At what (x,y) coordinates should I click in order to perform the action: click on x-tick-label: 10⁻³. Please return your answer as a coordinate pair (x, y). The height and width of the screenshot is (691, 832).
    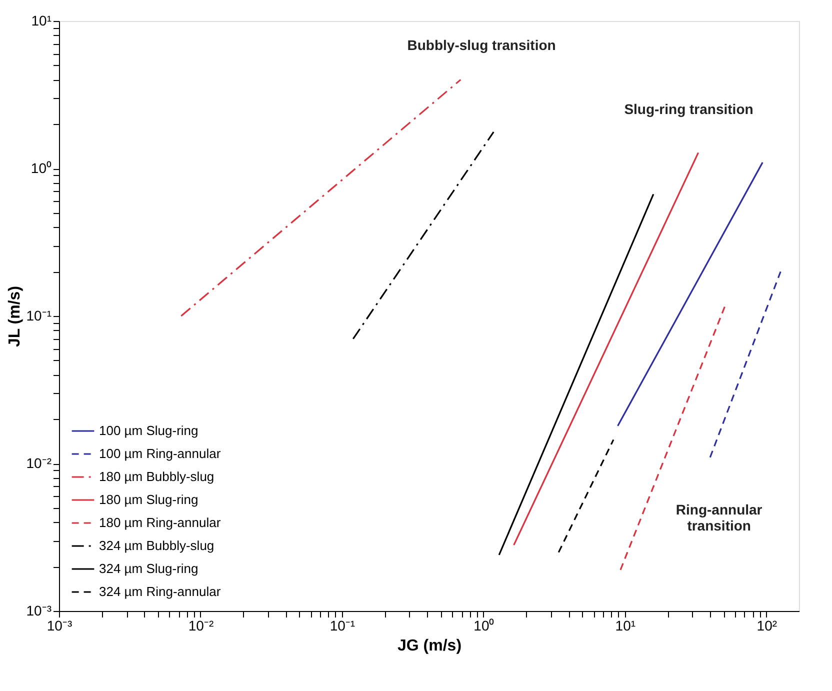
    Looking at the image, I should click on (59, 626).